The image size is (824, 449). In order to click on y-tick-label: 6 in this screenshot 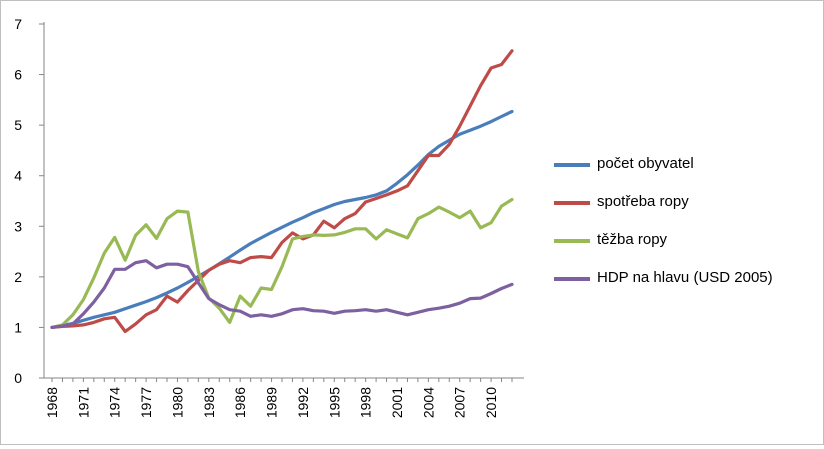, I will do `click(18, 75)`.